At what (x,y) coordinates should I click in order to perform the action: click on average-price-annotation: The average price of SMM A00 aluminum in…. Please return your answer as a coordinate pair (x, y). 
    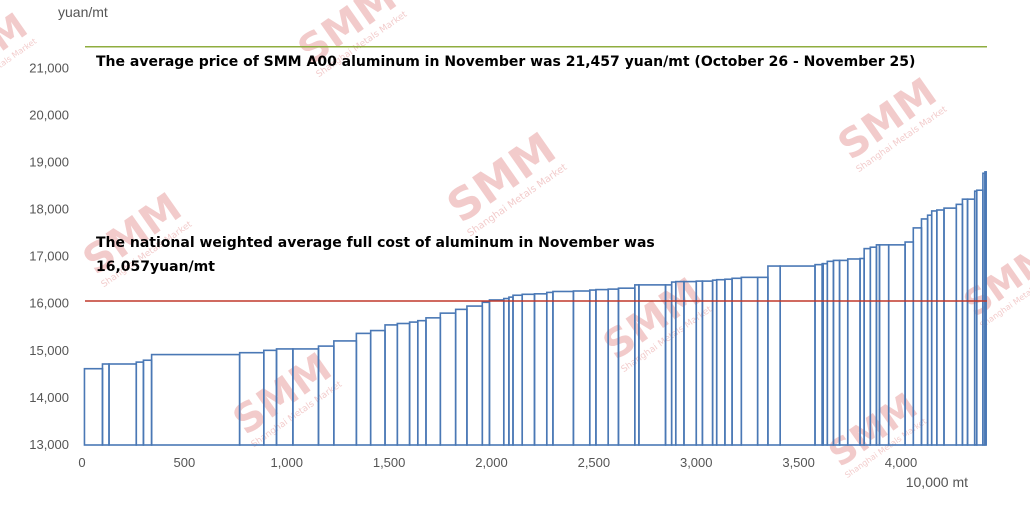
    Looking at the image, I should click on (505, 62).